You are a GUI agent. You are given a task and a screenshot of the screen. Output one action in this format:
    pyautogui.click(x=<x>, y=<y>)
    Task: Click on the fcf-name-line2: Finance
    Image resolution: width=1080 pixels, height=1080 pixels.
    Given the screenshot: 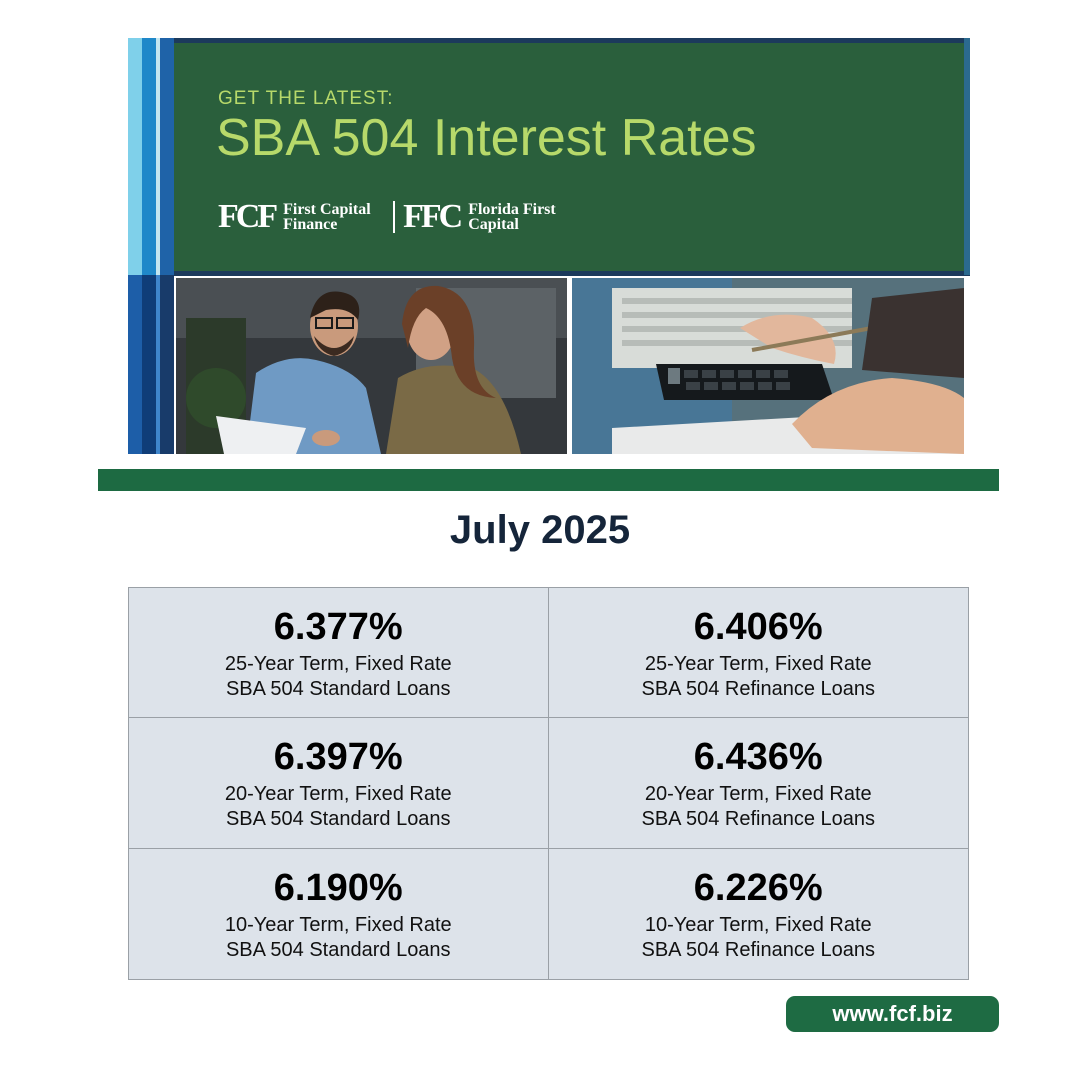 What is the action you would take?
    pyautogui.click(x=310, y=224)
    